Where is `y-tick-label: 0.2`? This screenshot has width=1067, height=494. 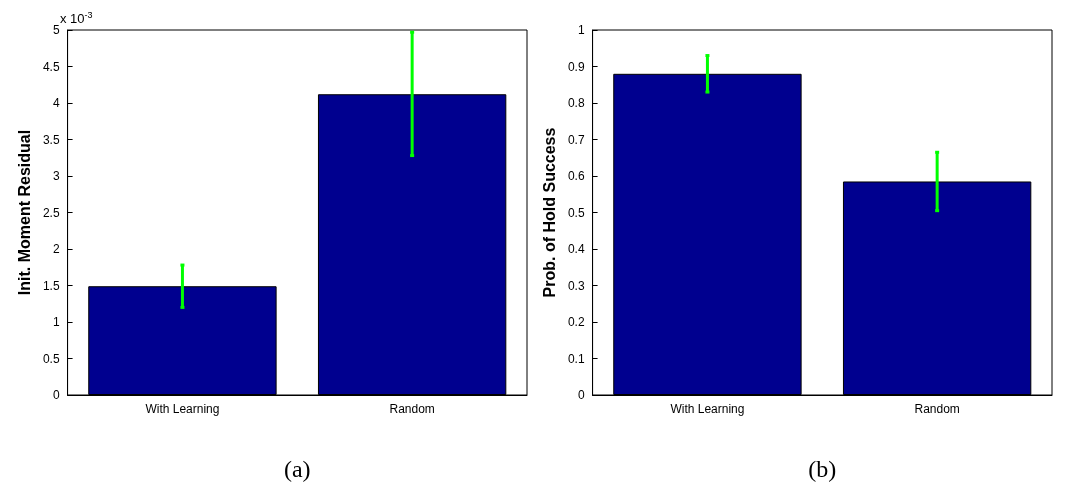 y-tick-label: 0.2 is located at coordinates (576, 322).